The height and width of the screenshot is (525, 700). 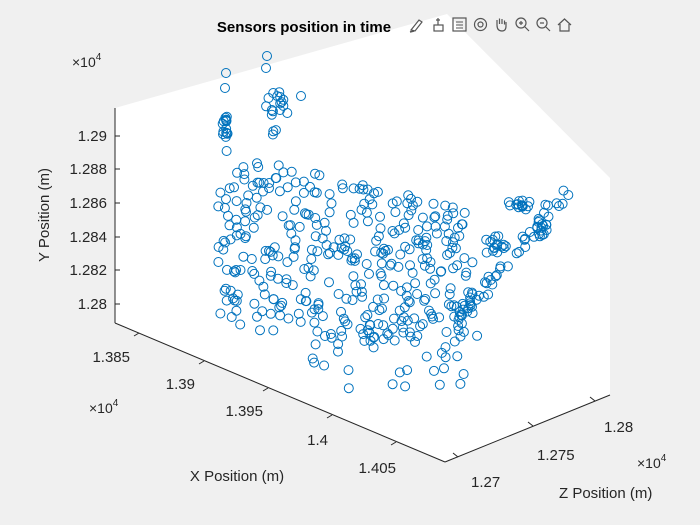 What do you see at coordinates (438, 24) in the screenshot?
I see `data-tips-icon` at bounding box center [438, 24].